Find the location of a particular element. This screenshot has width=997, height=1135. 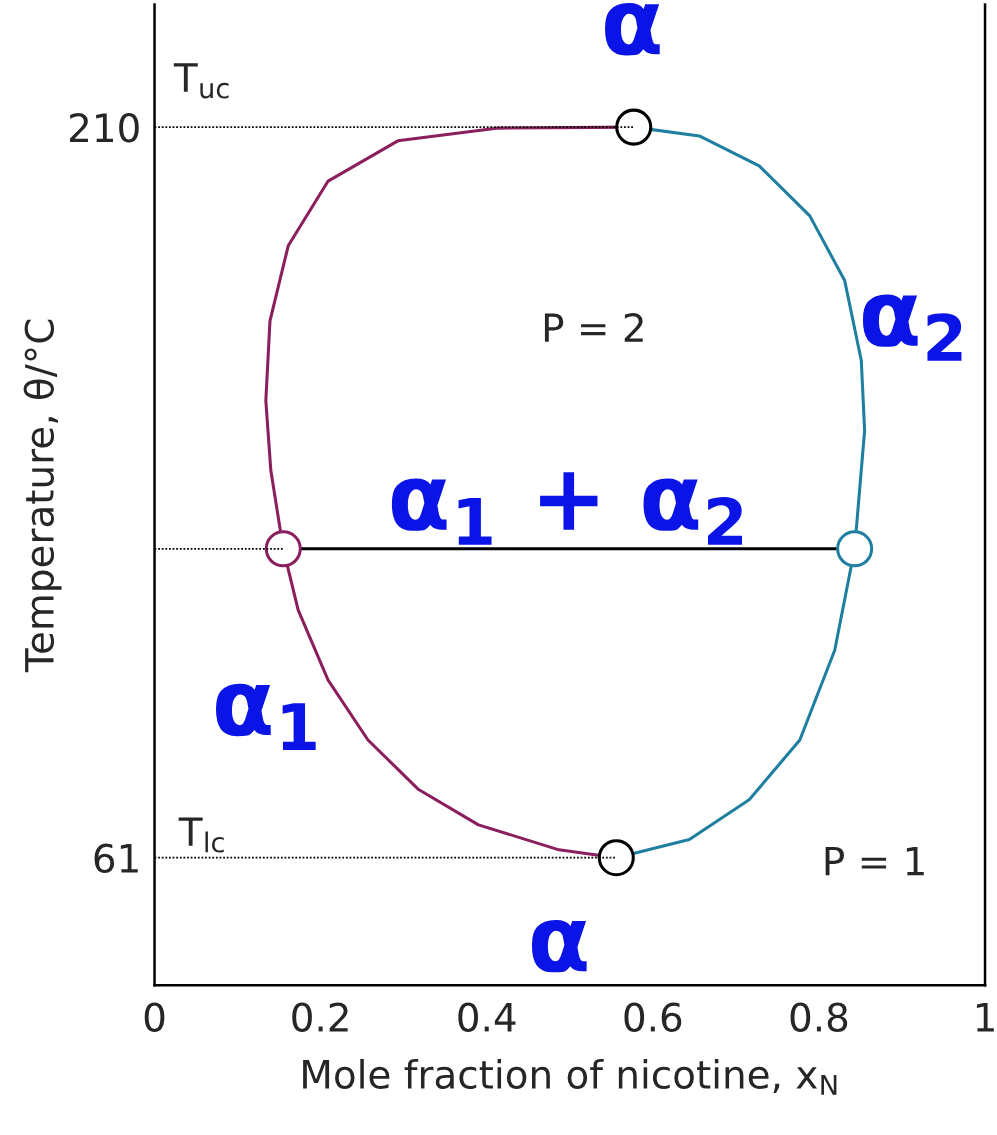

annotation: α$_{1}$ is located at coordinates (265, 717).